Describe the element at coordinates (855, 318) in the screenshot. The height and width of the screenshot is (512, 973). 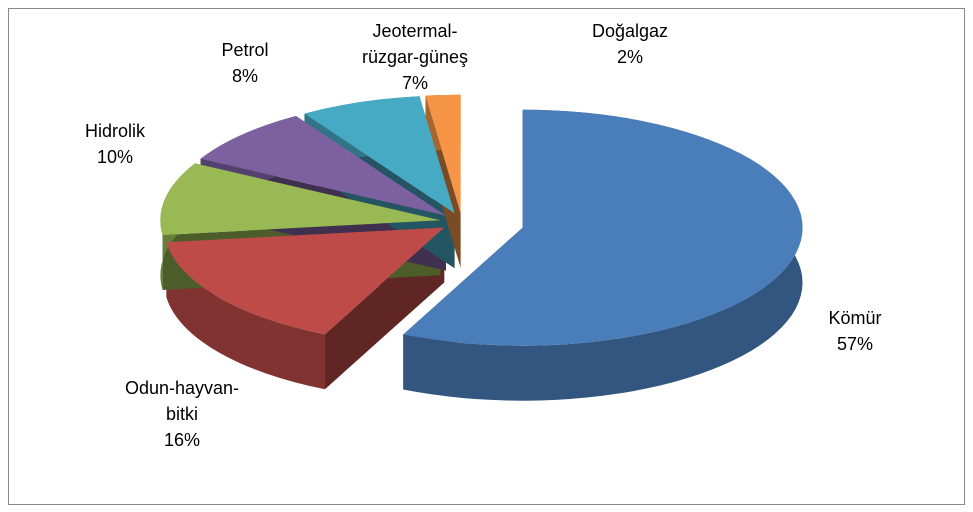
I see `category-name: Kömür` at that location.